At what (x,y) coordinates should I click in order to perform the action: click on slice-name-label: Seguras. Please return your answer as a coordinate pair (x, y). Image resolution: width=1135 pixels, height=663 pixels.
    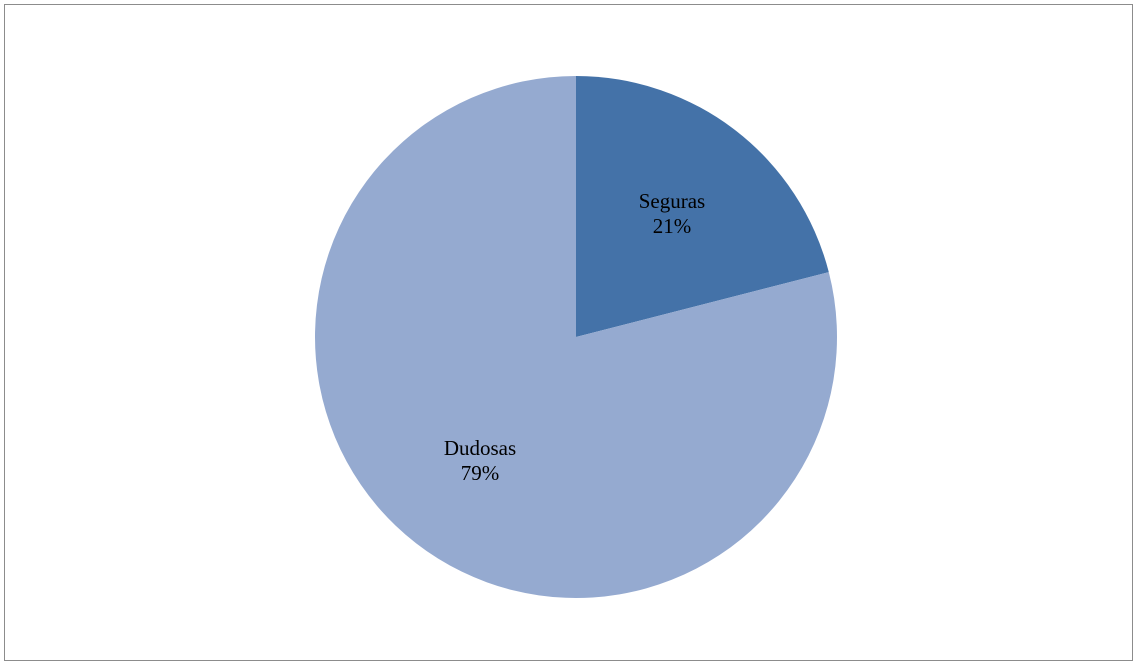
    Looking at the image, I should click on (672, 201).